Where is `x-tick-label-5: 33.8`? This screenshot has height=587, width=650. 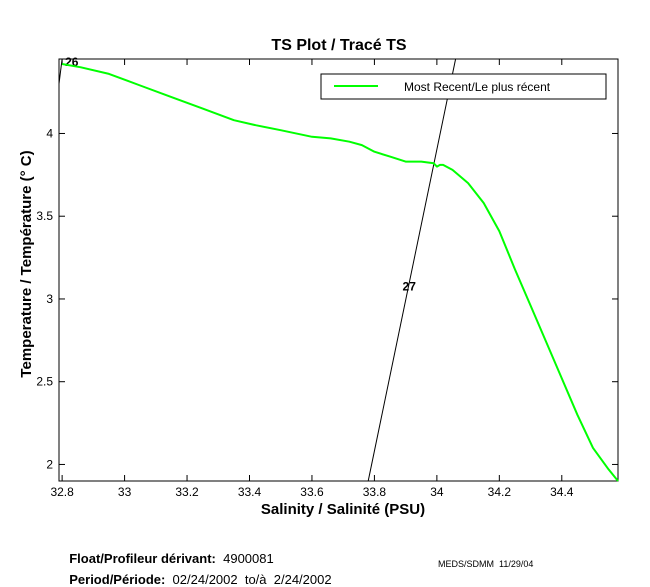 x-tick-label-5: 33.8 is located at coordinates (375, 492).